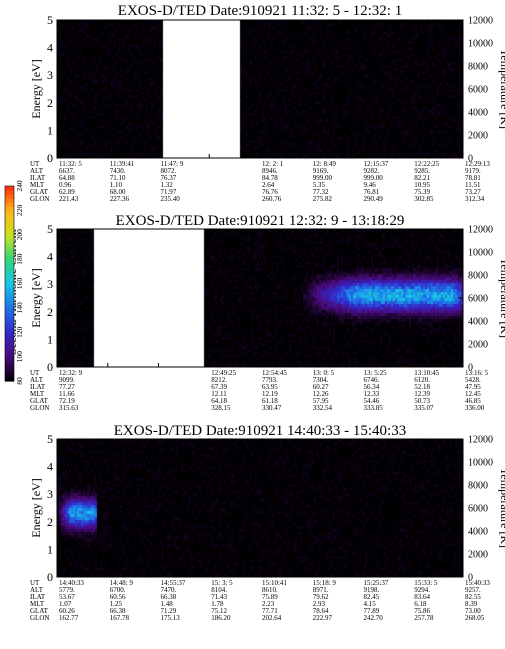 The image size is (505, 649). What do you see at coordinates (274, 583) in the screenshot?
I see `table-cell: 15:10:41` at bounding box center [274, 583].